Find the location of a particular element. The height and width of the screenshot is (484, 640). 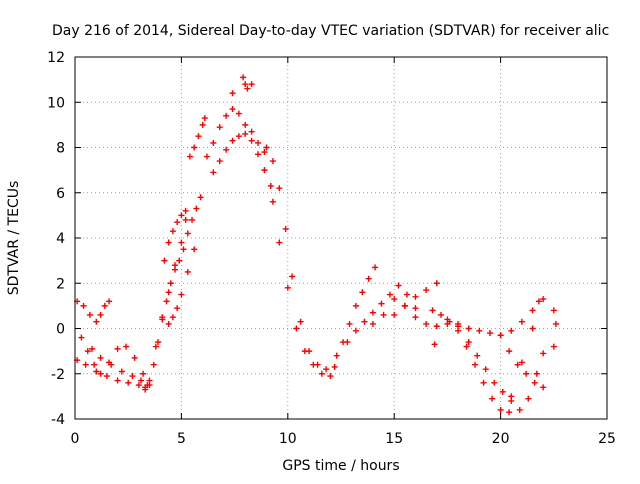

y-tick-label: -2 is located at coordinates (58, 375).